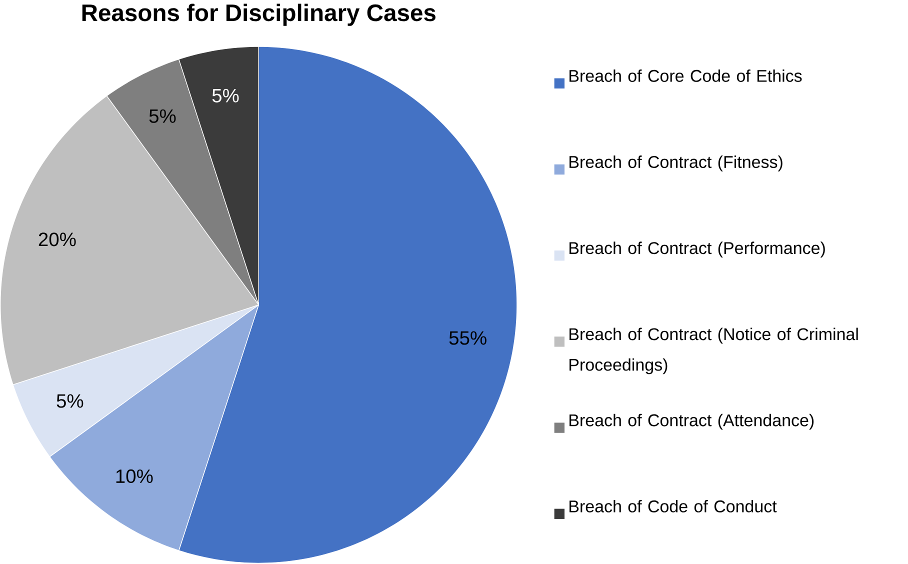  I want to click on data-label: 20%, so click(57, 239).